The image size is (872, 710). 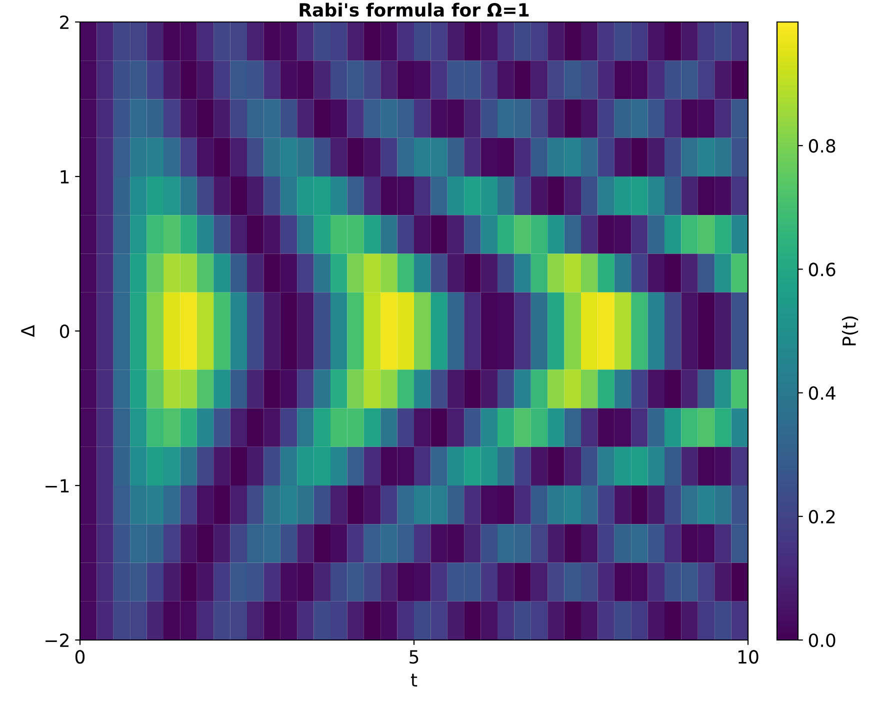 I want to click on color-bar-label: 0.6, so click(x=822, y=269).